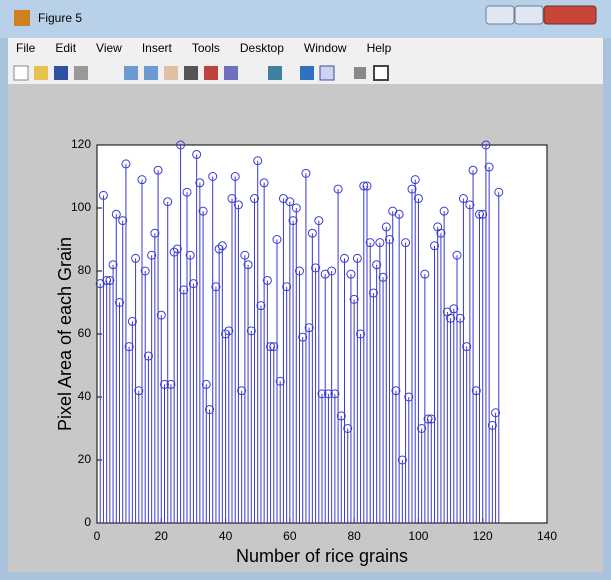 This screenshot has height=580, width=611. What do you see at coordinates (206, 48) in the screenshot?
I see `menu-item: Tools` at bounding box center [206, 48].